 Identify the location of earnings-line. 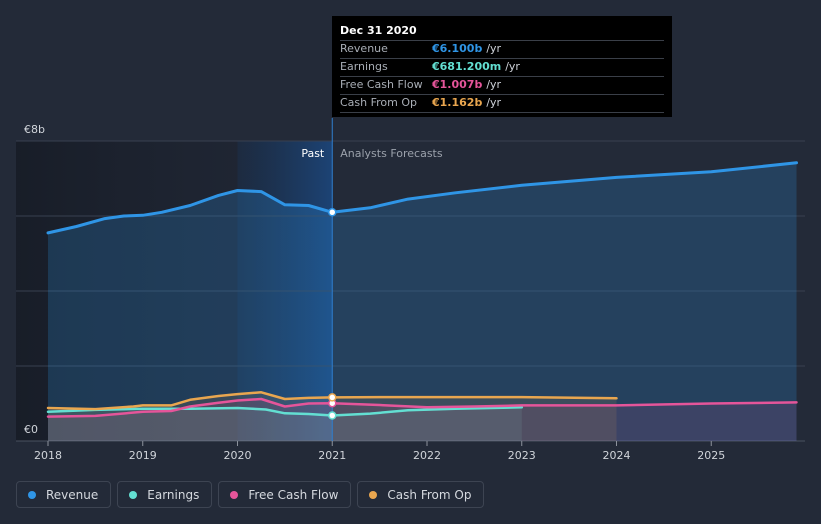
(285, 411).